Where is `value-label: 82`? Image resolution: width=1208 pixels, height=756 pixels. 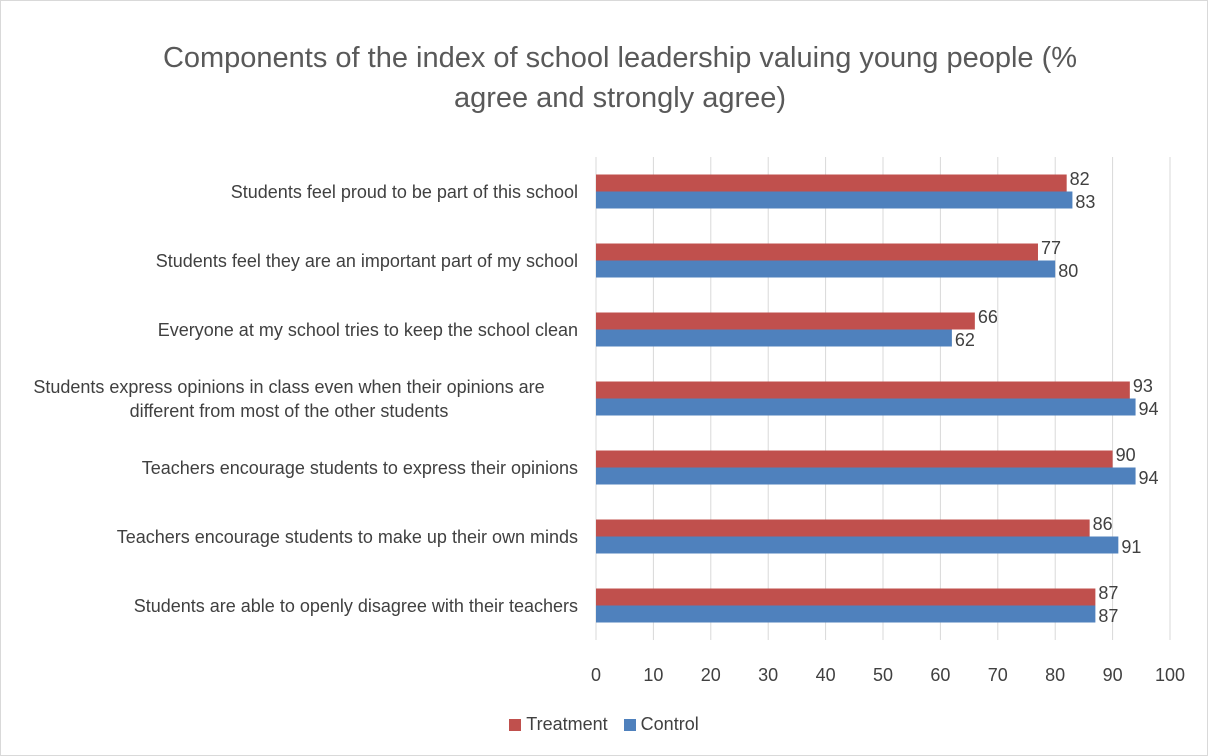
value-label: 82 is located at coordinates (1080, 179).